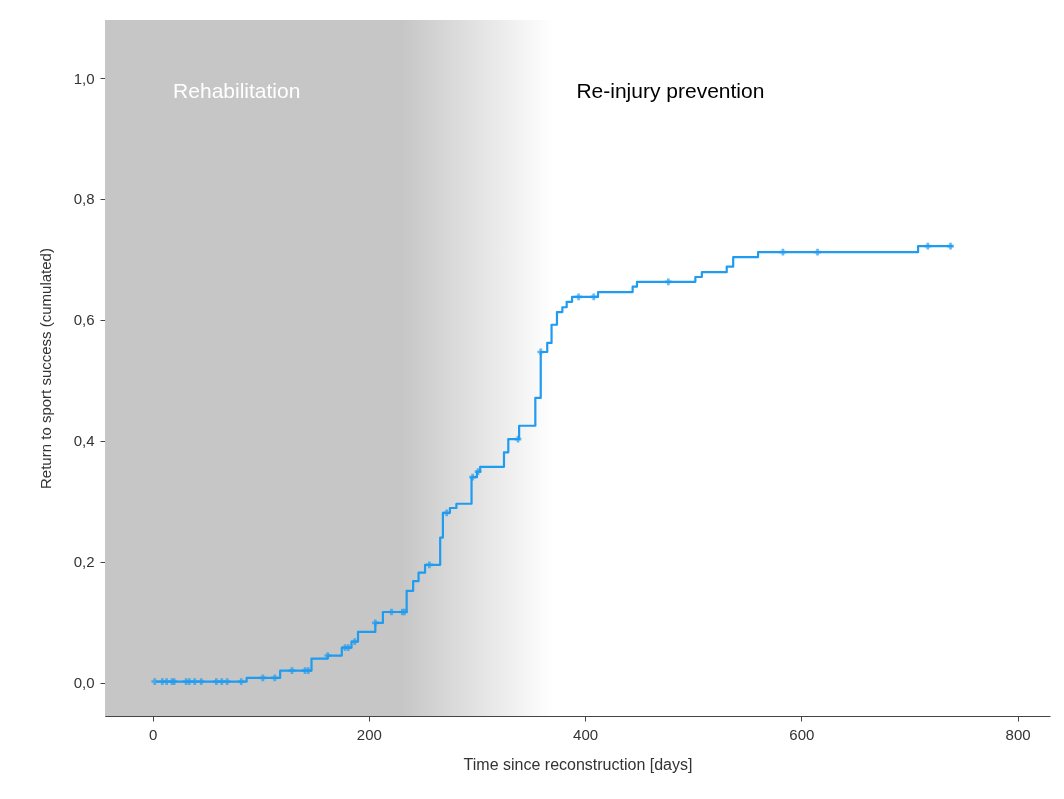 The height and width of the screenshot is (799, 1064). Describe the element at coordinates (84, 683) in the screenshot. I see `y-tick-label: 0,0` at that location.